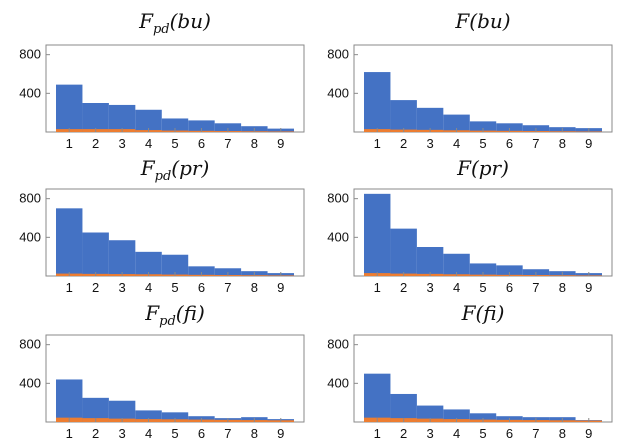 The height and width of the screenshot is (442, 619). What do you see at coordinates (174, 23) in the screenshot?
I see `chart-title: Fpd(bu)` at bounding box center [174, 23].